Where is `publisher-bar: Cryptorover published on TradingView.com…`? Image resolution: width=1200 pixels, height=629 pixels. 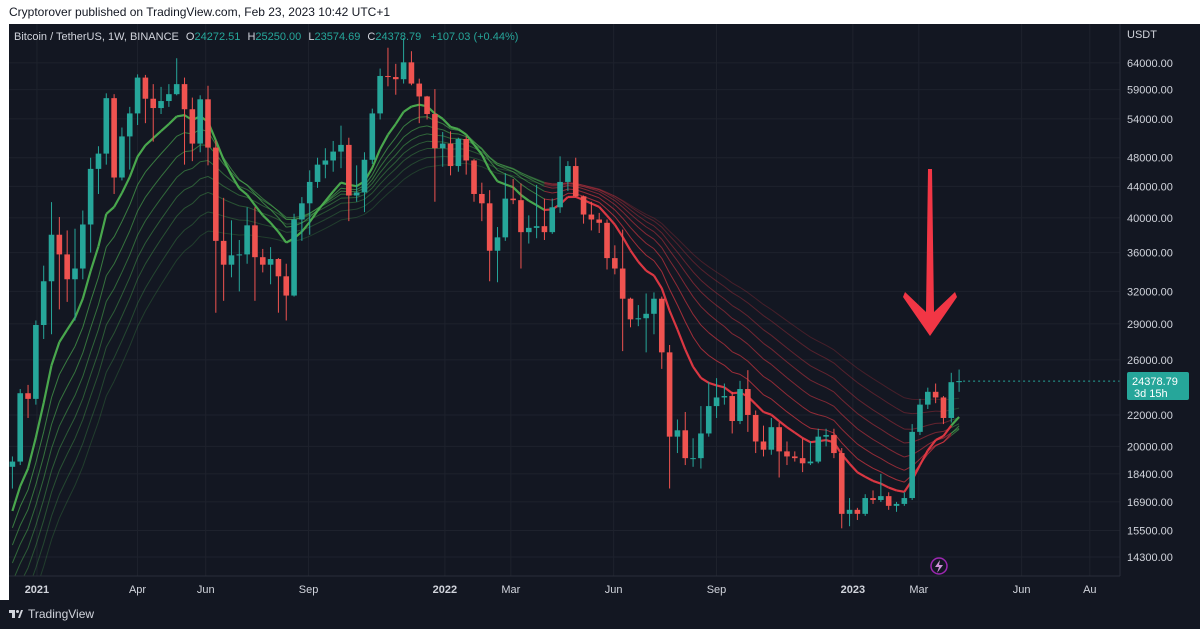 publisher-bar: Cryptorover published on TradingView.com… is located at coordinates (600, 12).